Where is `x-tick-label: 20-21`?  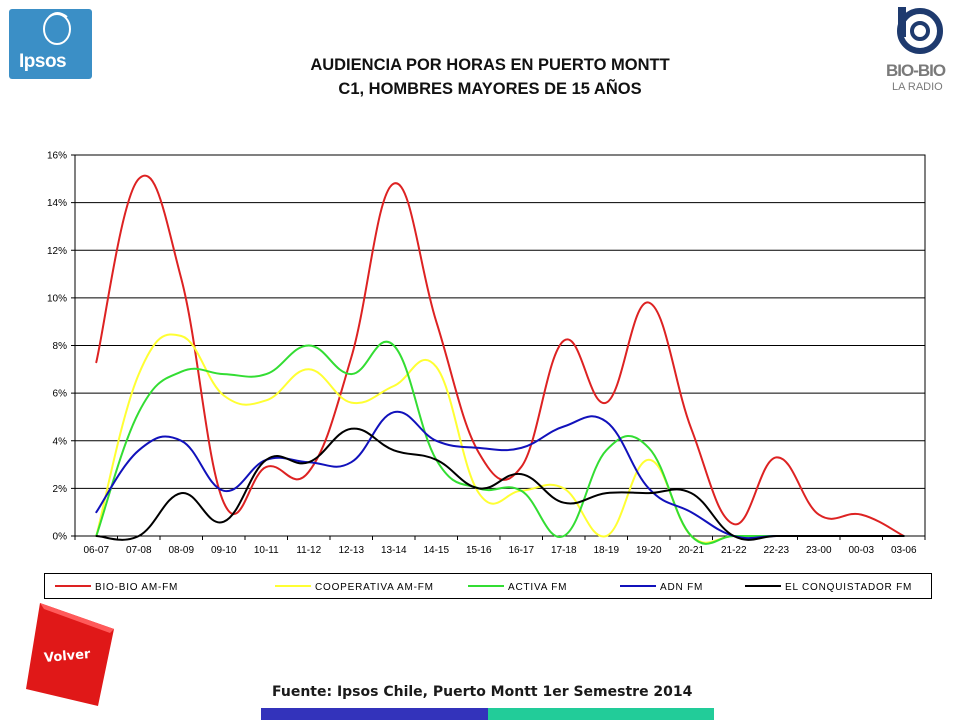
x-tick-label: 20-21 is located at coordinates (691, 550).